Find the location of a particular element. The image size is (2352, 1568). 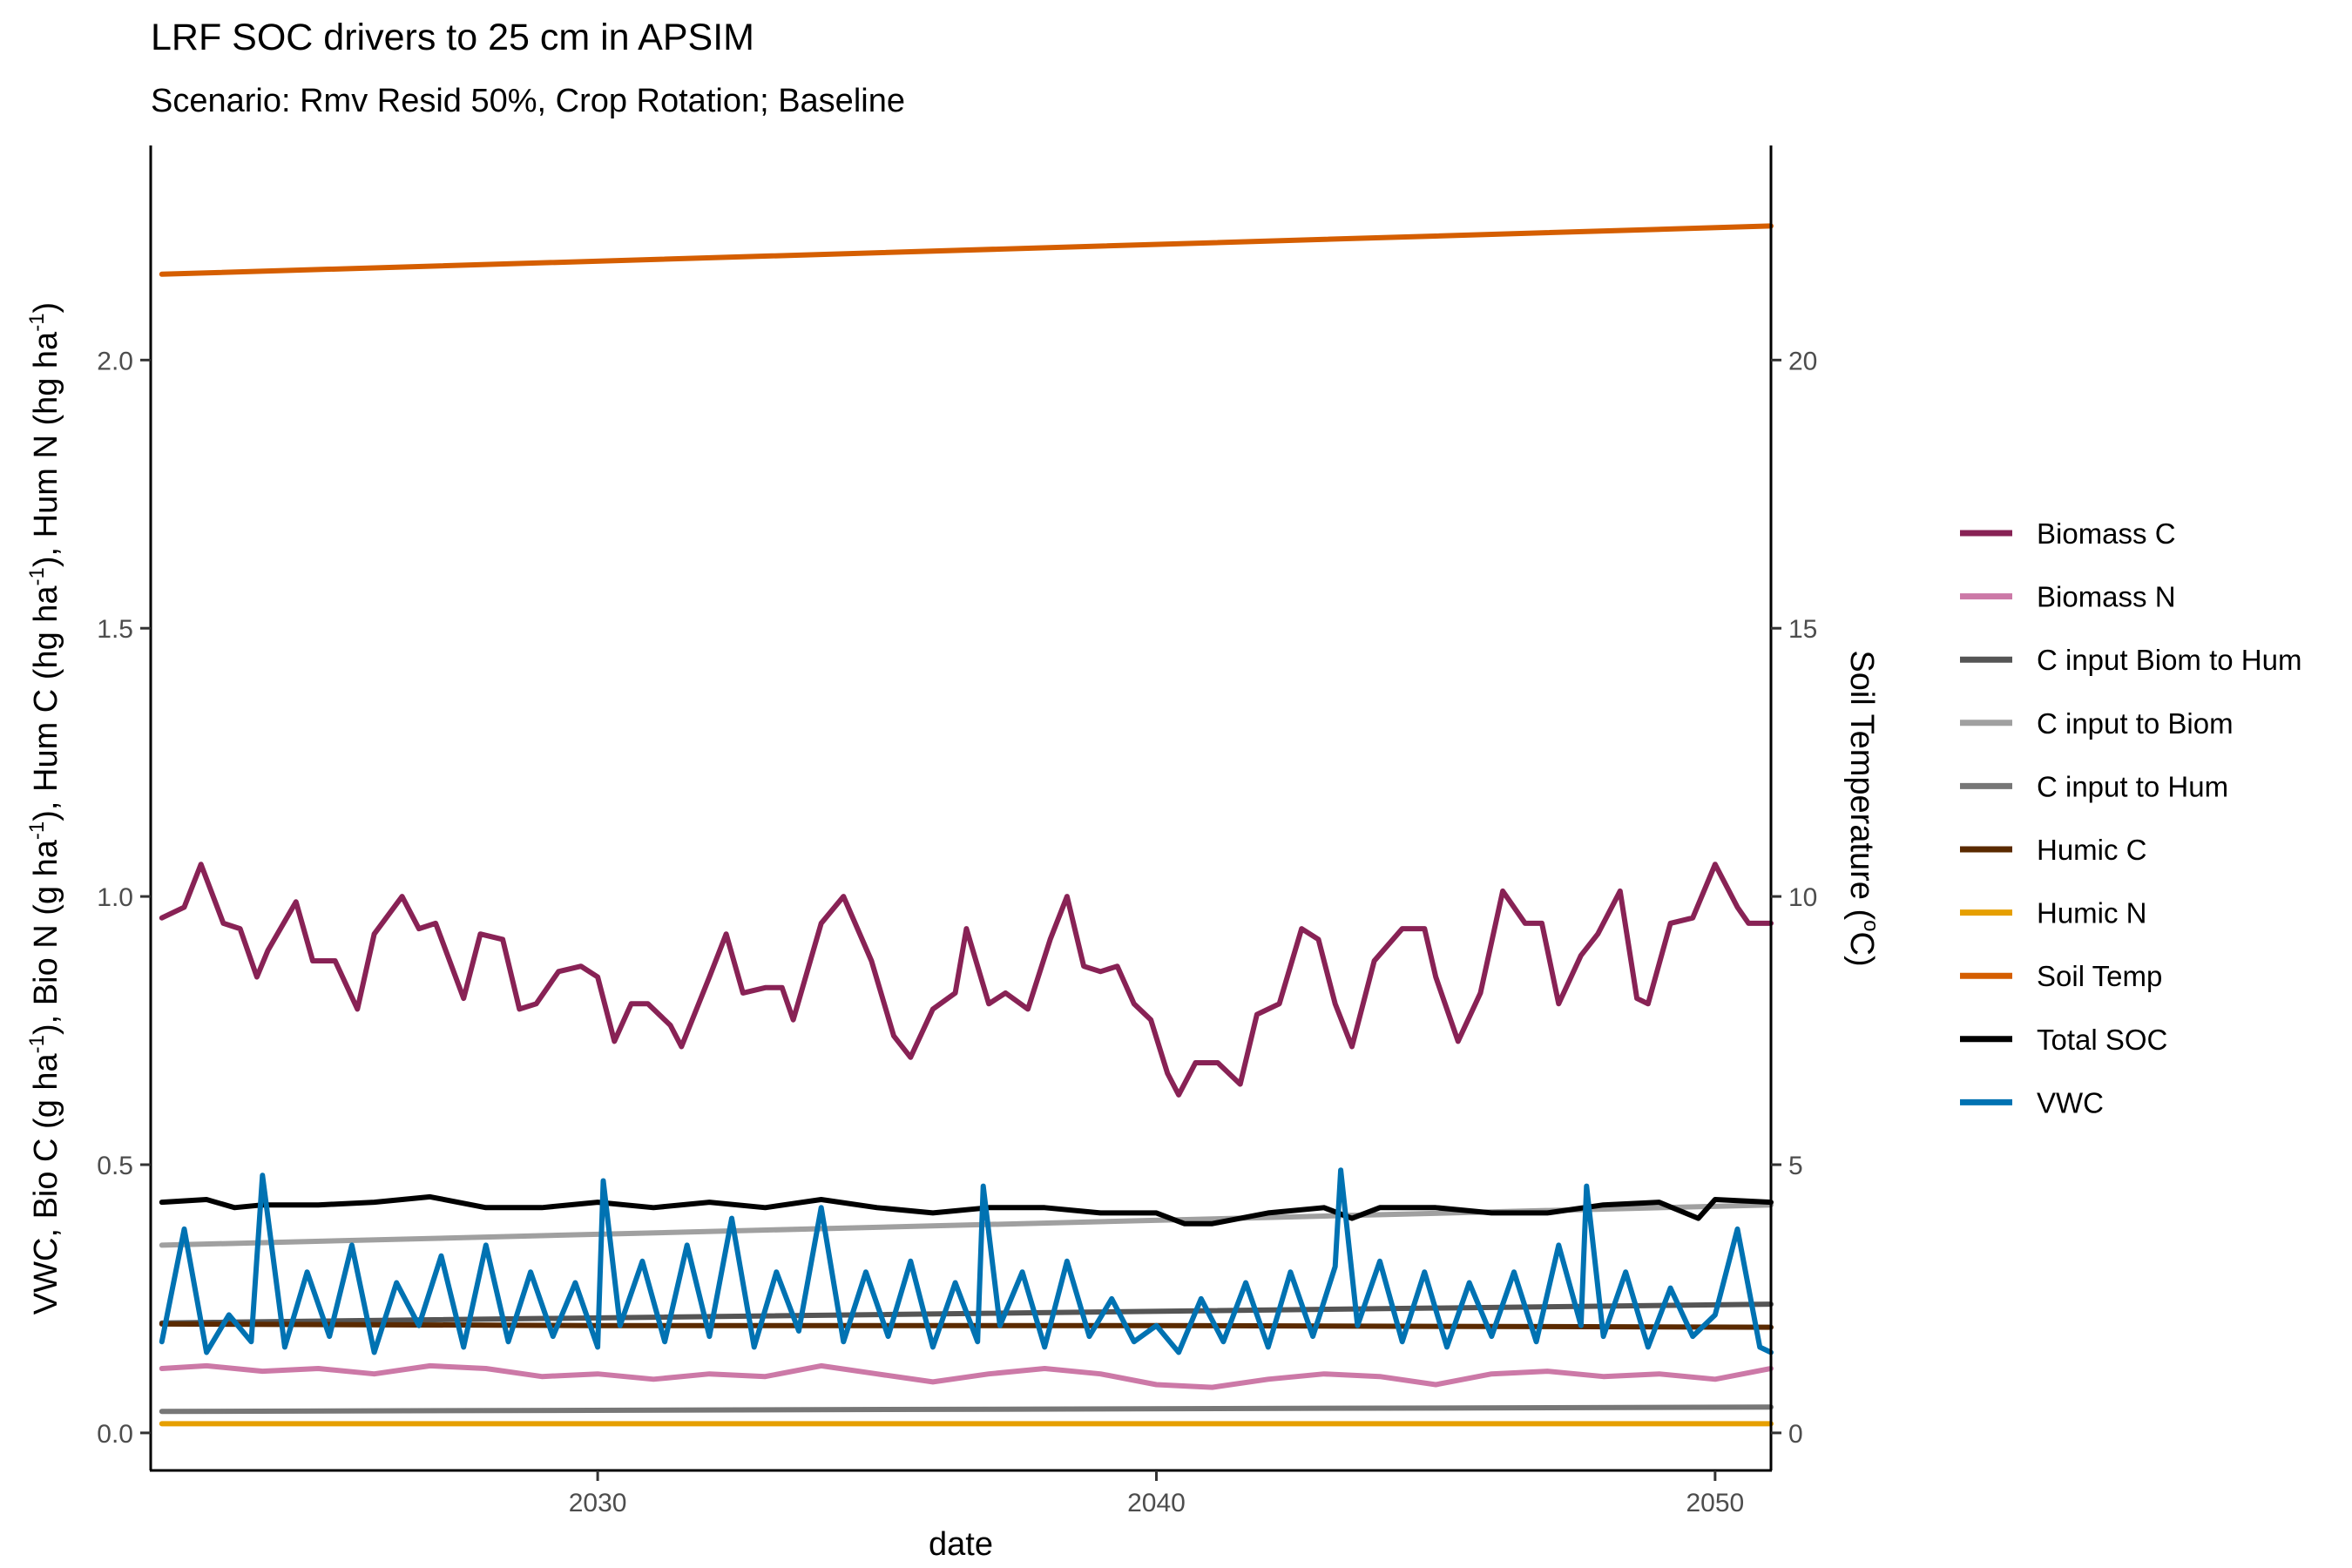

left-axis-title-part2: ), Bio N (g ha is located at coordinates (46, 937).